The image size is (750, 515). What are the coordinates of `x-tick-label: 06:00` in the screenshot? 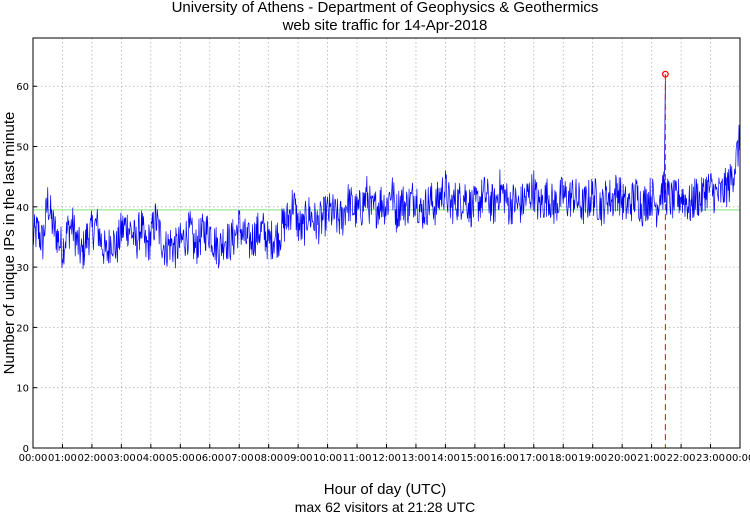 It's located at (209, 458).